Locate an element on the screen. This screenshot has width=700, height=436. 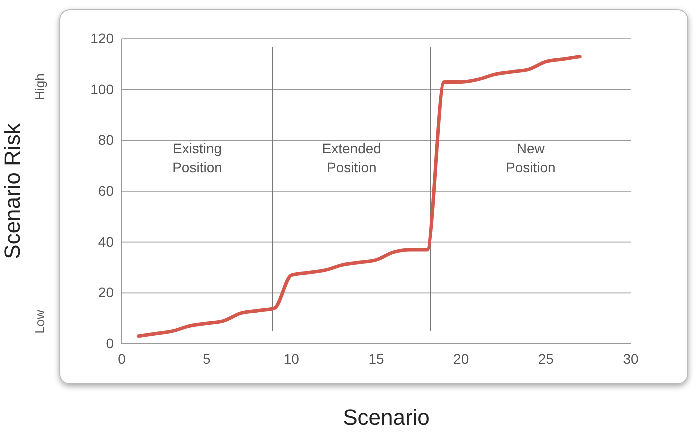
text: High is located at coordinates (40, 87).